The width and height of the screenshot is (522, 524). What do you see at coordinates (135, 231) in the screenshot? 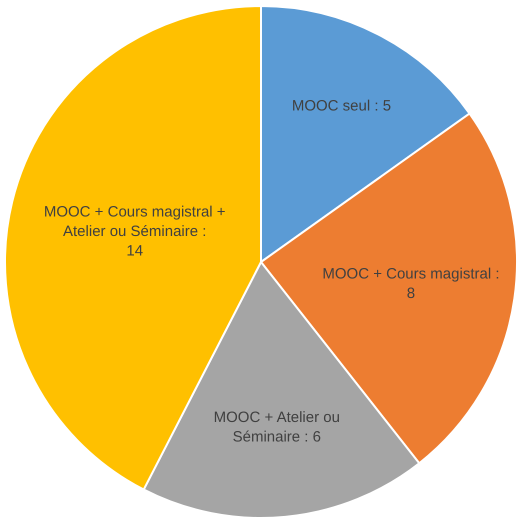
I see `slice-label: MOOC + Cours magistral + Atelier ou Séminaire : 14` at bounding box center [135, 231].